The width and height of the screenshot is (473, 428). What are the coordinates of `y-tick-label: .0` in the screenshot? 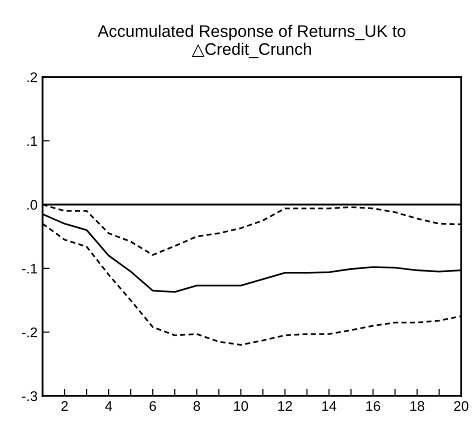 It's located at (32, 205).